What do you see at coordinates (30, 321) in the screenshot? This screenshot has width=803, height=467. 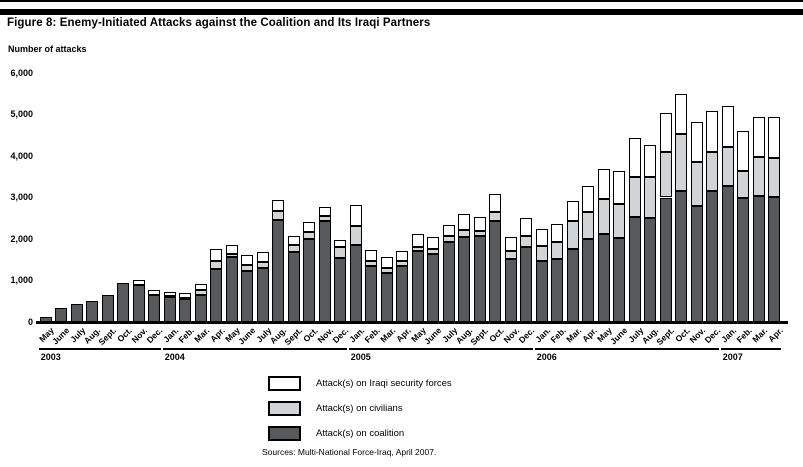 I see `y-axis-tick-label: 0` at bounding box center [30, 321].